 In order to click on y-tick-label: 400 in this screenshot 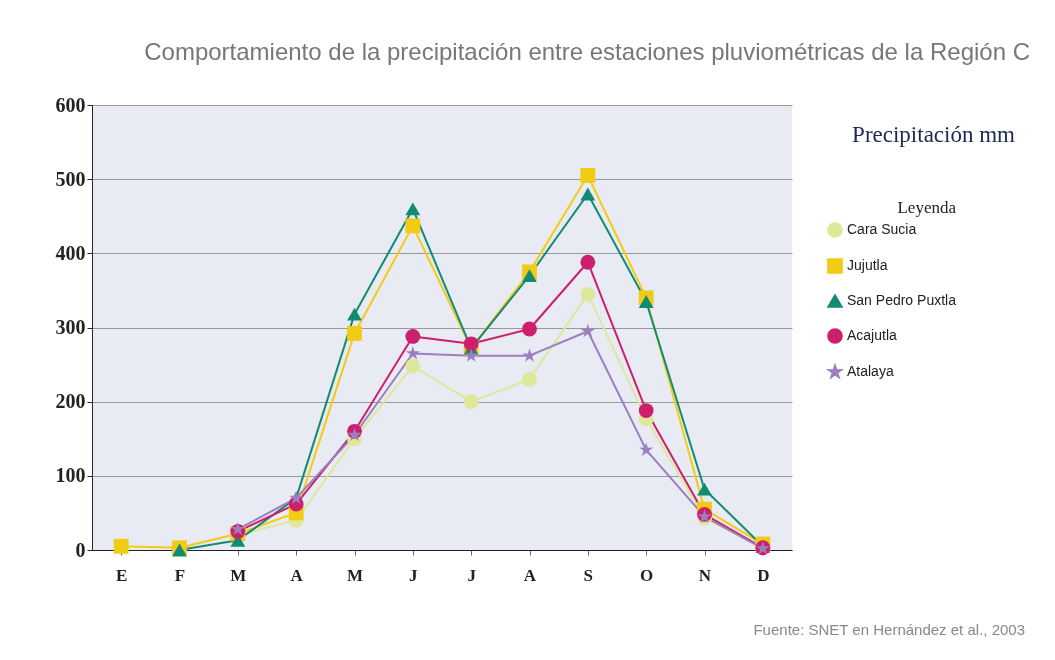, I will do `click(70, 252)`.